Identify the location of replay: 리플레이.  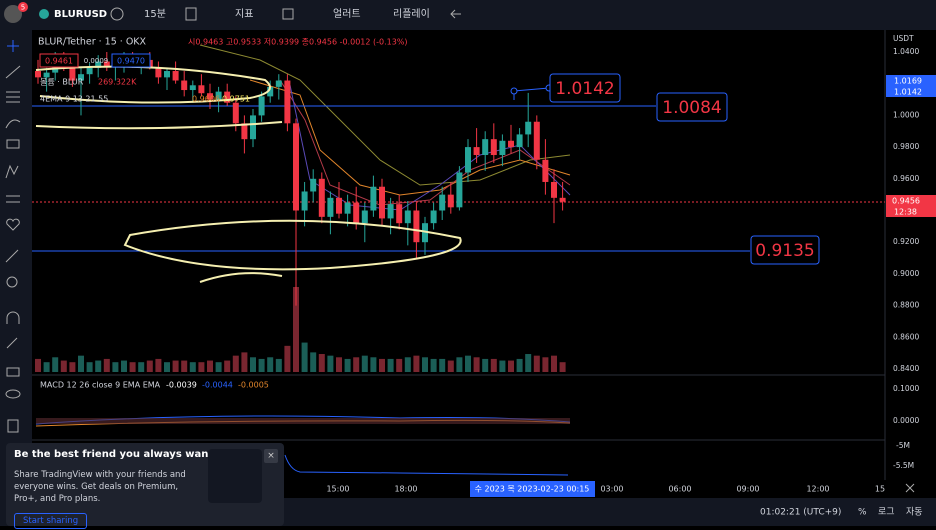
(411, 14).